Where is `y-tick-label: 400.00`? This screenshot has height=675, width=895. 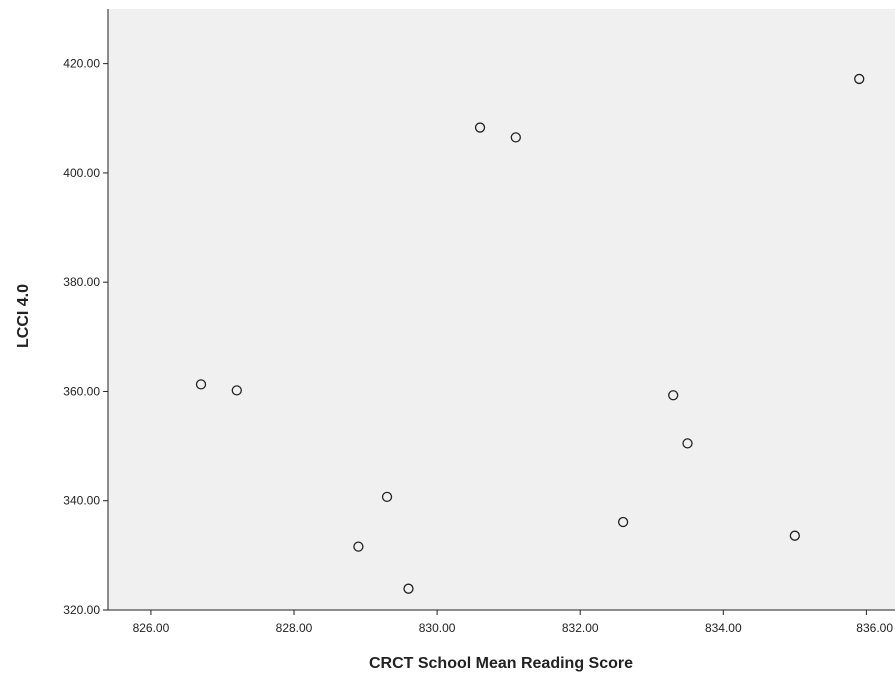
y-tick-label: 400.00 is located at coordinates (81, 173).